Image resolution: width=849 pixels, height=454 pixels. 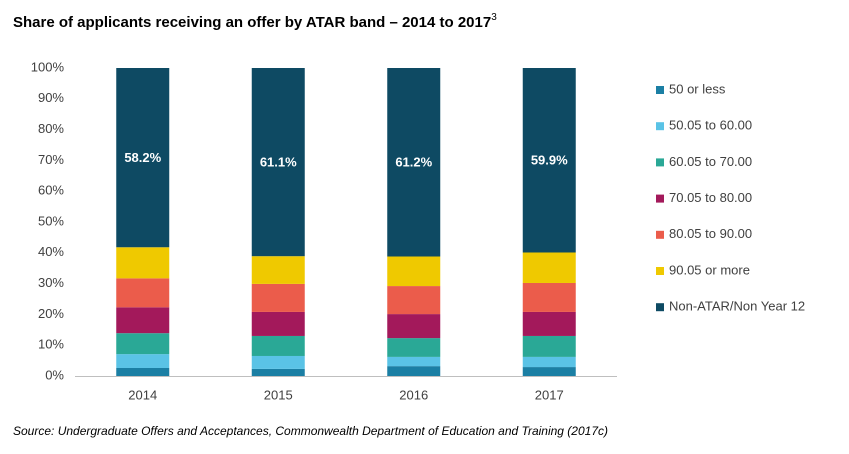 I want to click on x-tick-label: 2014, so click(x=142, y=394).